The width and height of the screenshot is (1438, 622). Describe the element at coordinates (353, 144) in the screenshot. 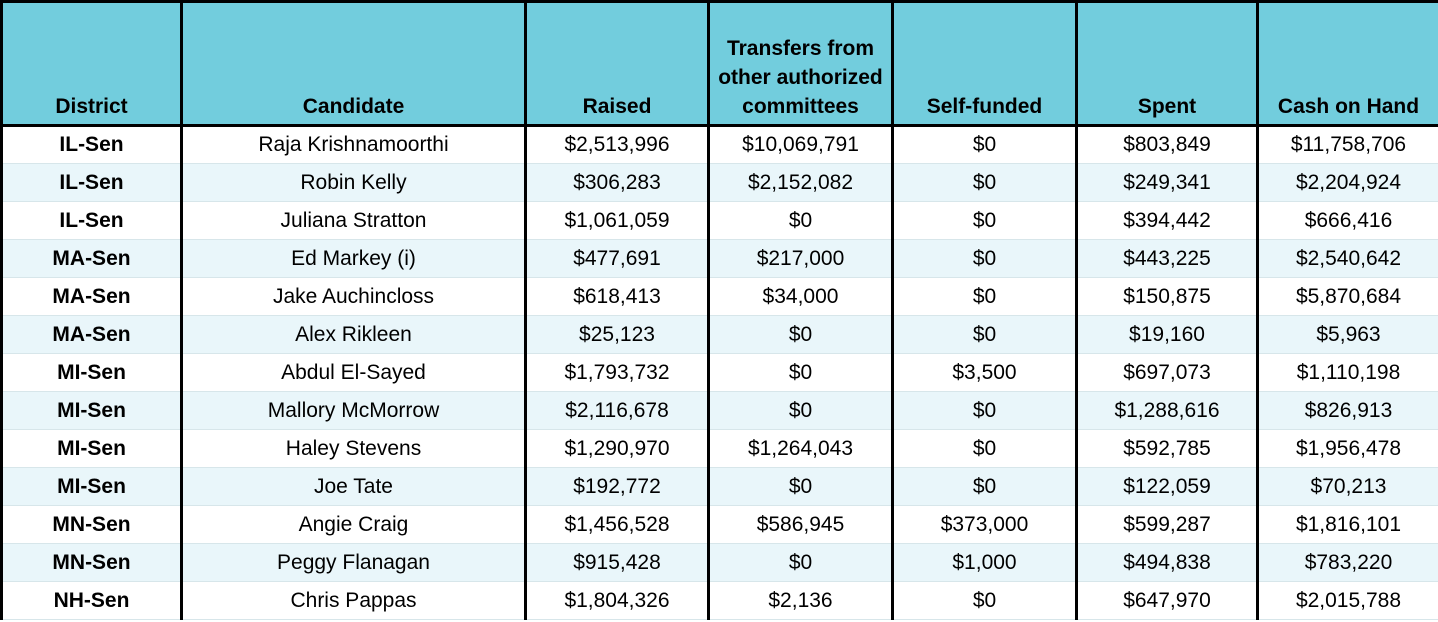

I see `candidate-cell: Raja Krishnamoorthi` at that location.